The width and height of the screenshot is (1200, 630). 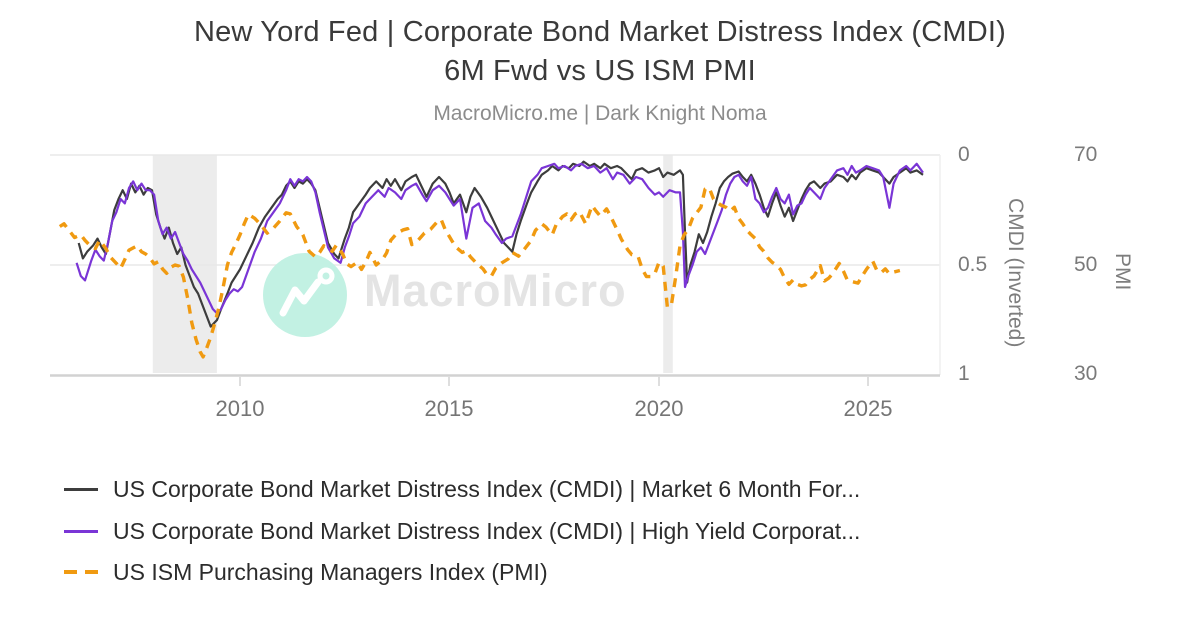 What do you see at coordinates (1122, 272) in the screenshot?
I see `pmi-axis-title: PMI` at bounding box center [1122, 272].